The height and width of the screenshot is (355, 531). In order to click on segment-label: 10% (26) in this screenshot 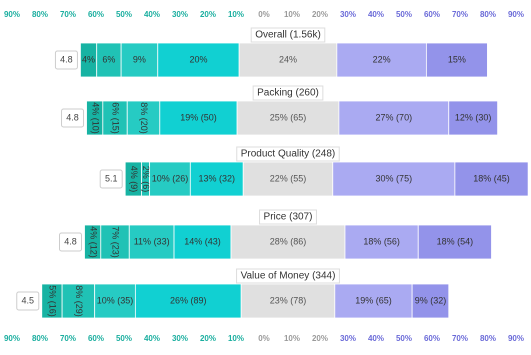, I will do `click(170, 178)`.